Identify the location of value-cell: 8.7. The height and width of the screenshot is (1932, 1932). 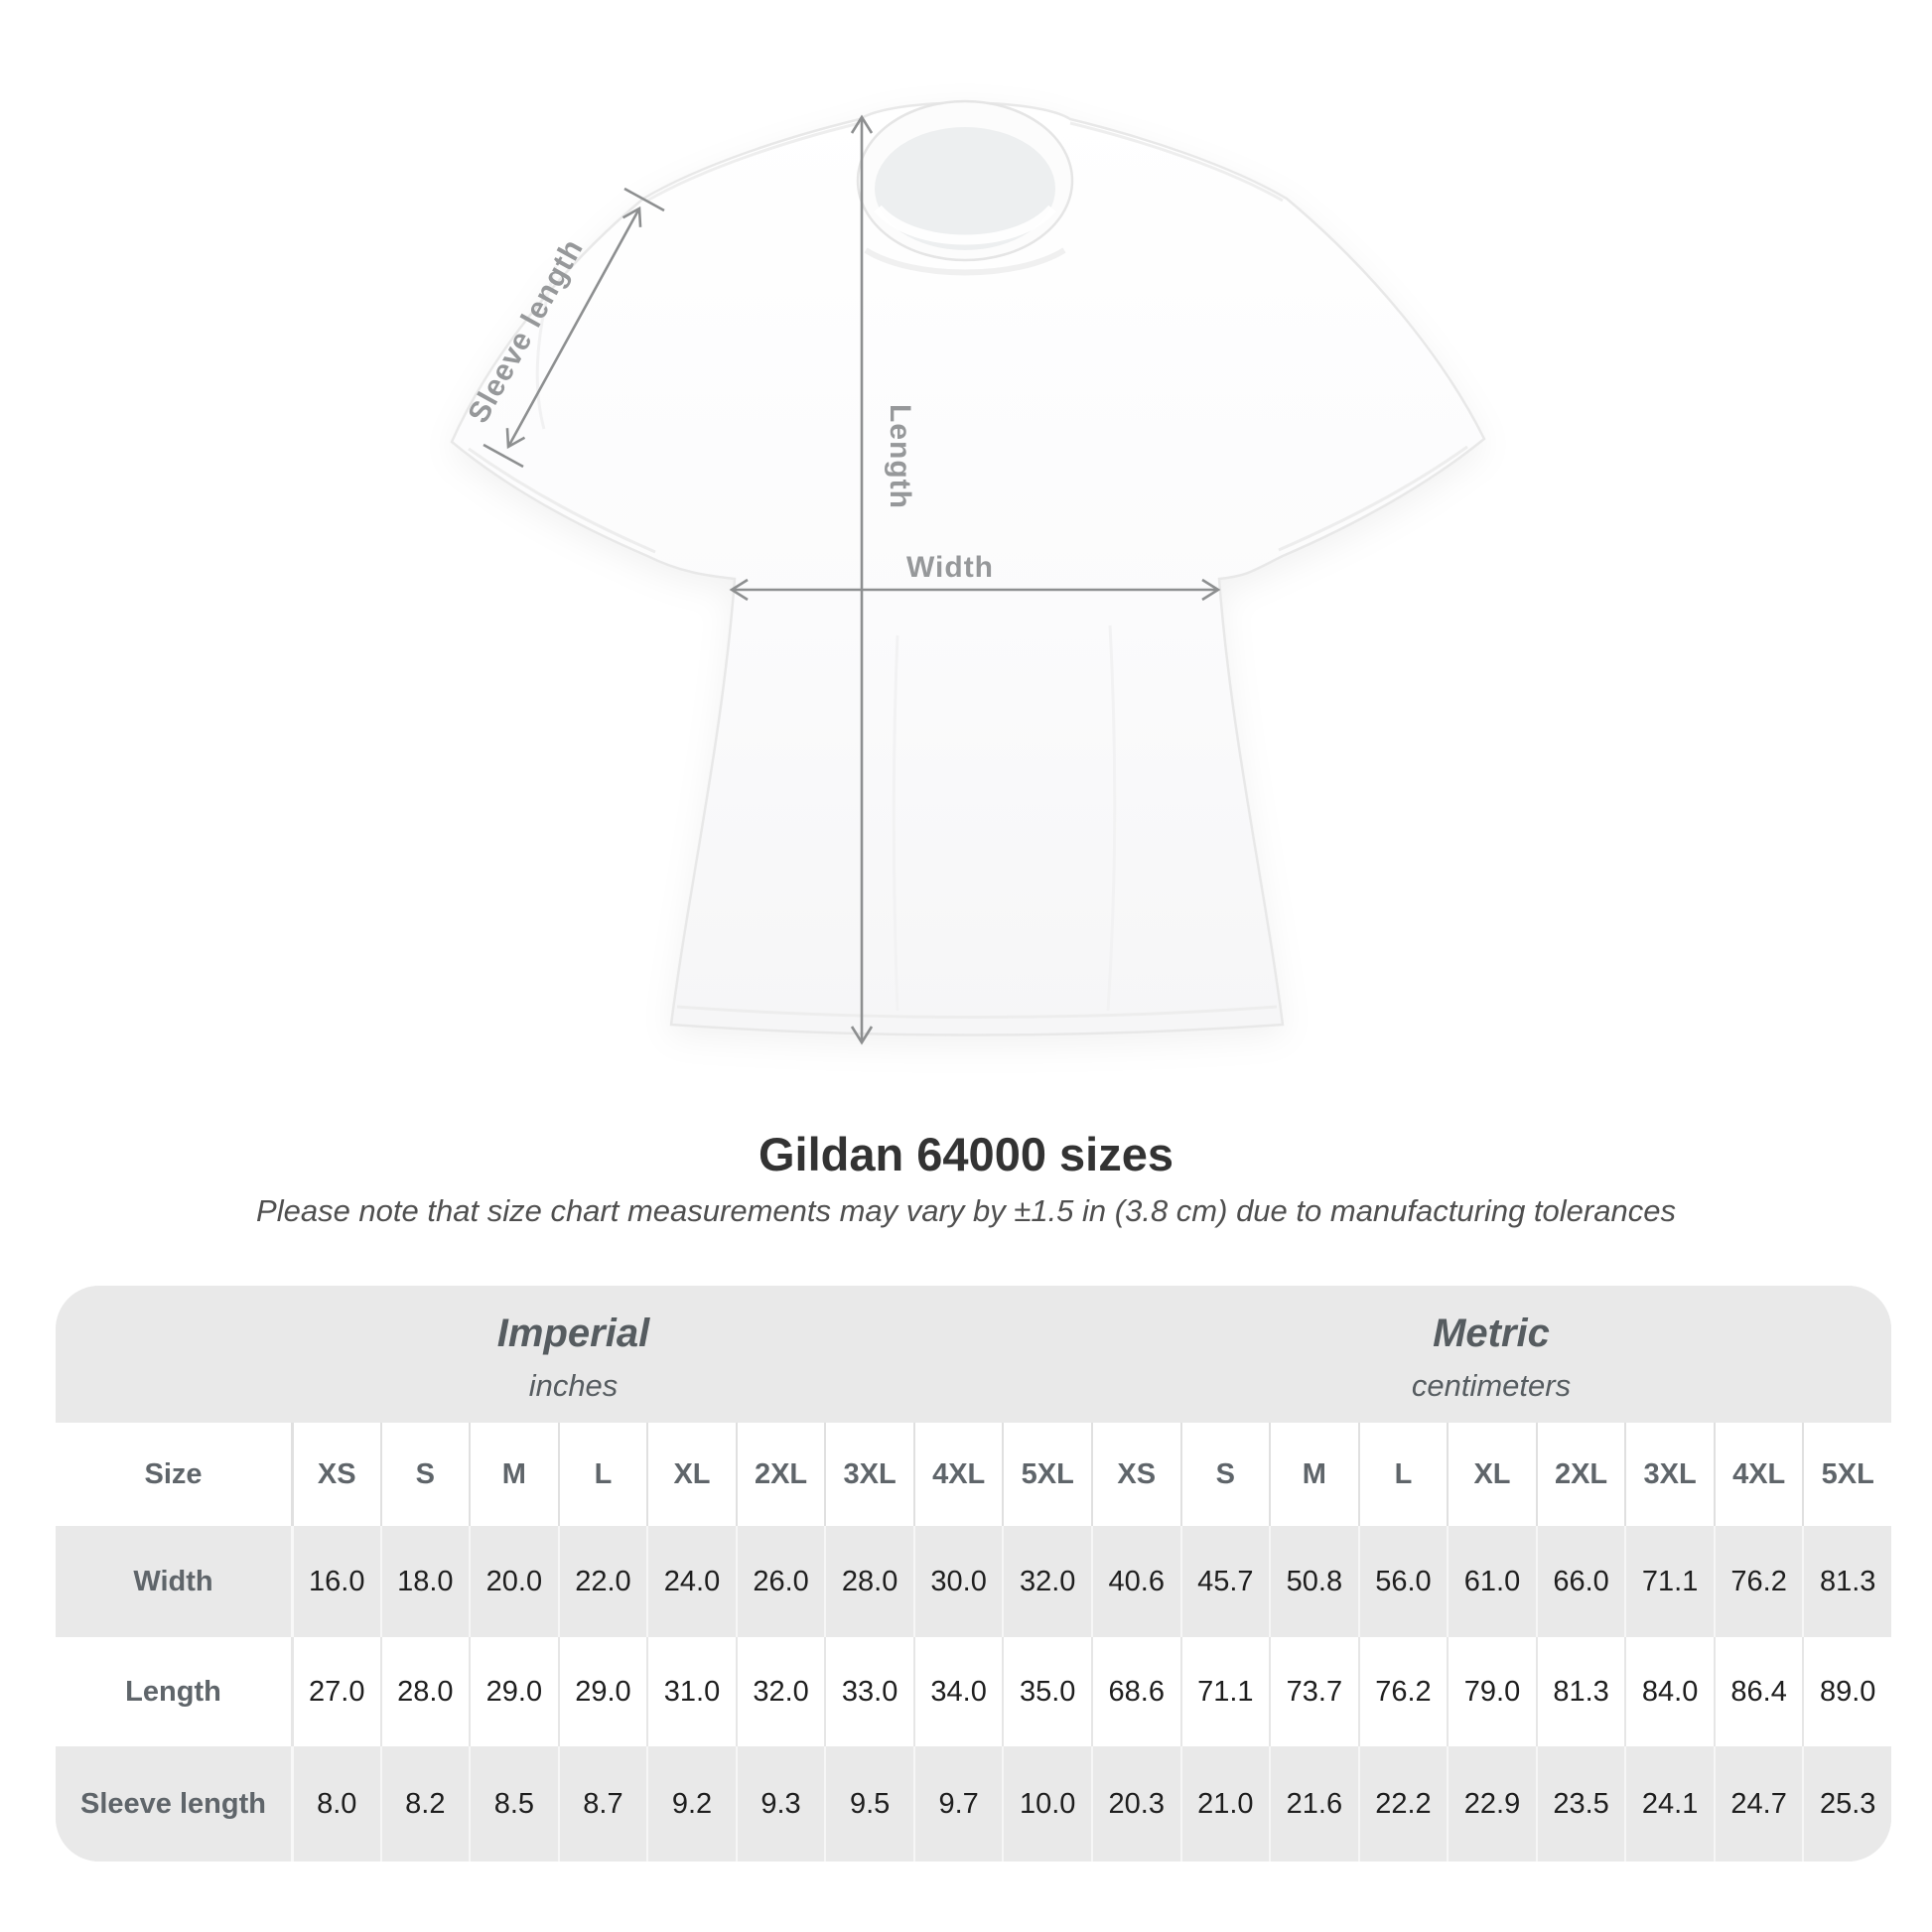
(602, 1804).